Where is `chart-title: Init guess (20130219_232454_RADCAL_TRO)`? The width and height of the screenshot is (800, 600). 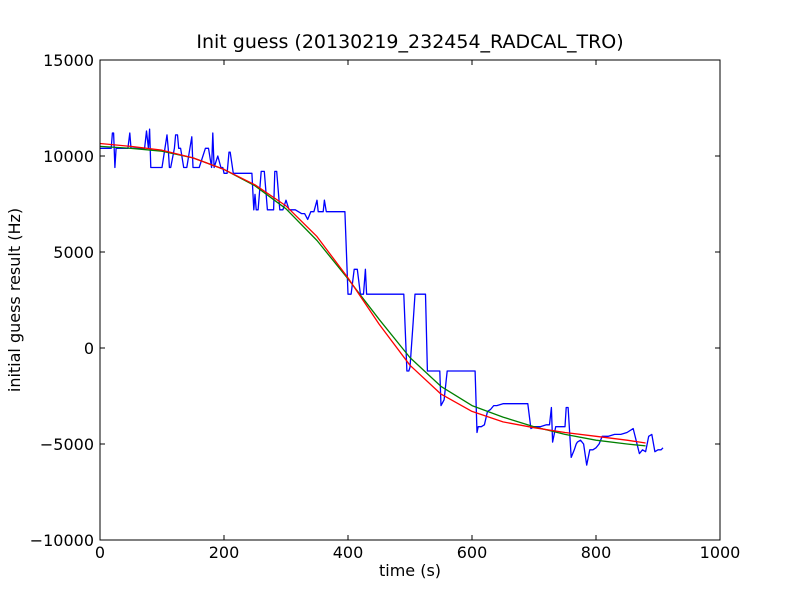 chart-title: Init guess (20130219_232454_RADCAL_TRO) is located at coordinates (409, 42).